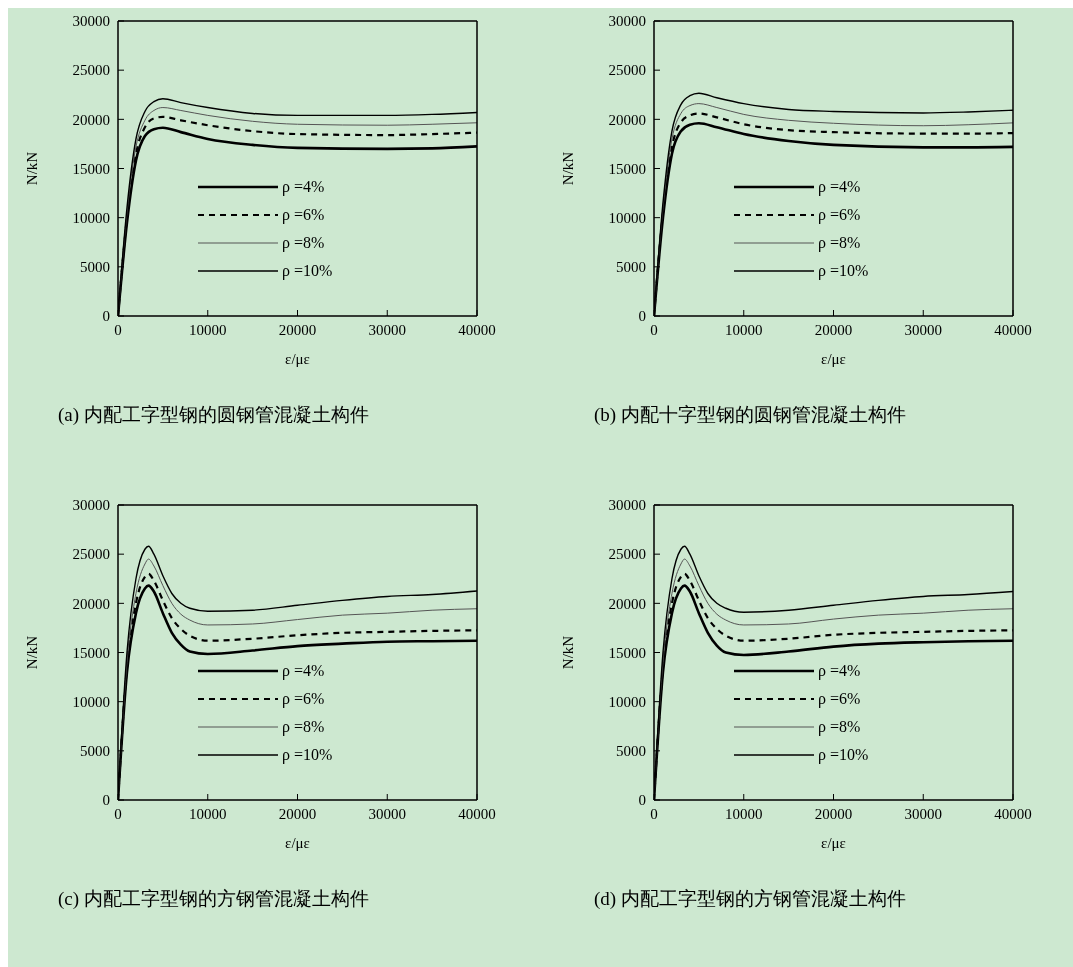 The width and height of the screenshot is (1073, 967). I want to click on text: (d) 内配工字型钢的方钢管混凝土构件, so click(750, 898).